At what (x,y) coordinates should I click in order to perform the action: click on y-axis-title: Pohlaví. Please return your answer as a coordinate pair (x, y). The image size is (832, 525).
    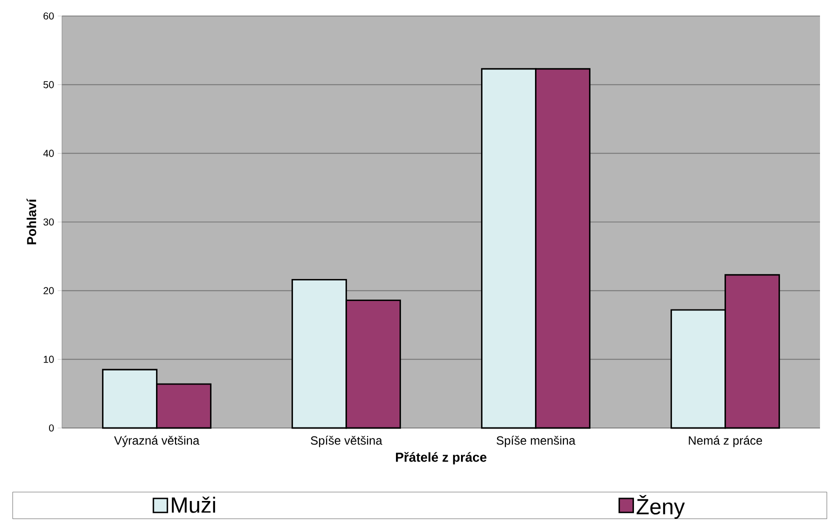
    Looking at the image, I should click on (31, 221).